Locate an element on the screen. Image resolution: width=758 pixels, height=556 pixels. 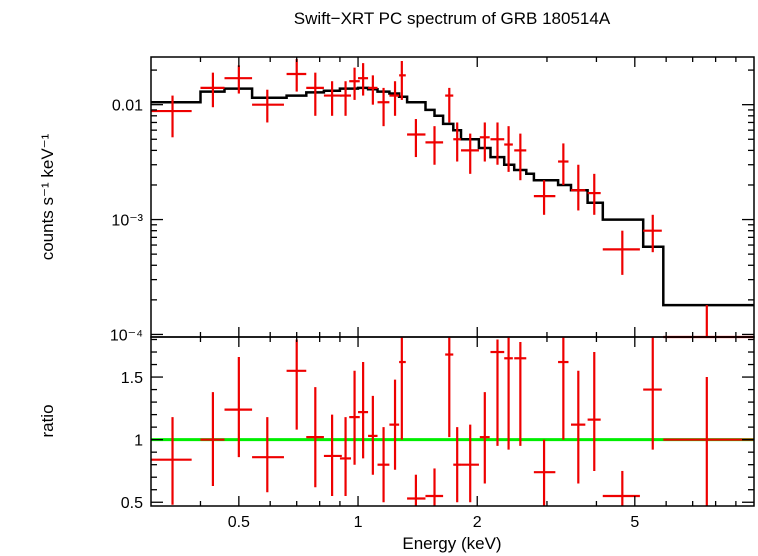
top-ytick-label-0: 0.01 is located at coordinates (127, 106).